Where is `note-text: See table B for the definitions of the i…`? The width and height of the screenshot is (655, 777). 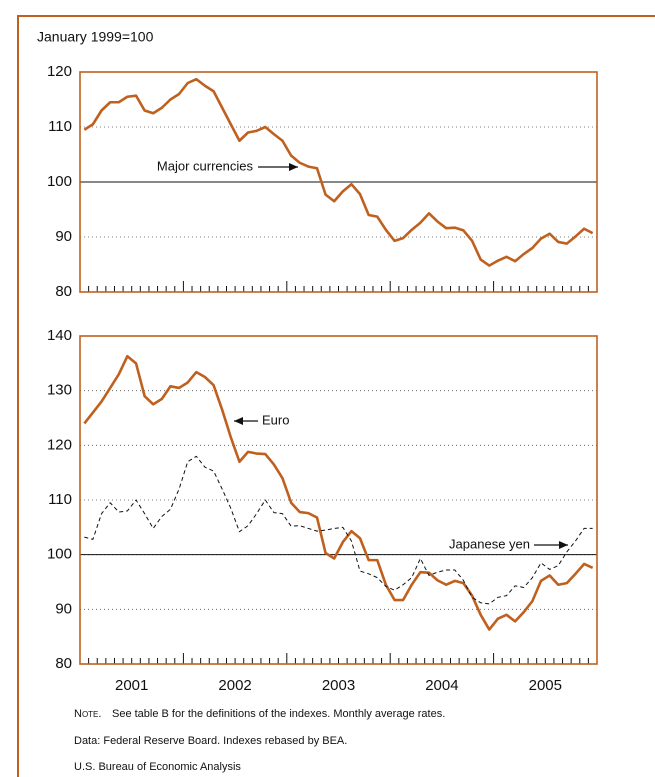
note-text: See table B for the definitions of the i… is located at coordinates (278, 714).